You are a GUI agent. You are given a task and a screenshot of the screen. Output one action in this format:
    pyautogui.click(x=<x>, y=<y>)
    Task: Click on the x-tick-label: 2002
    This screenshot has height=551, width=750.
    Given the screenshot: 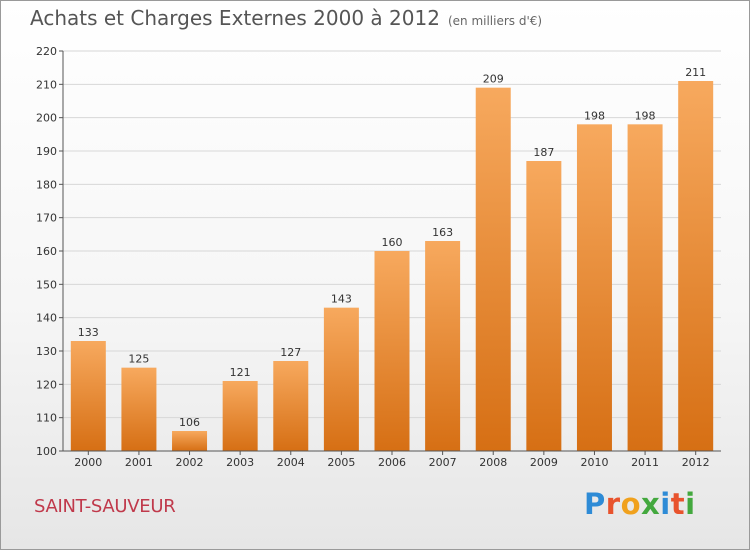 What is the action you would take?
    pyautogui.click(x=190, y=462)
    